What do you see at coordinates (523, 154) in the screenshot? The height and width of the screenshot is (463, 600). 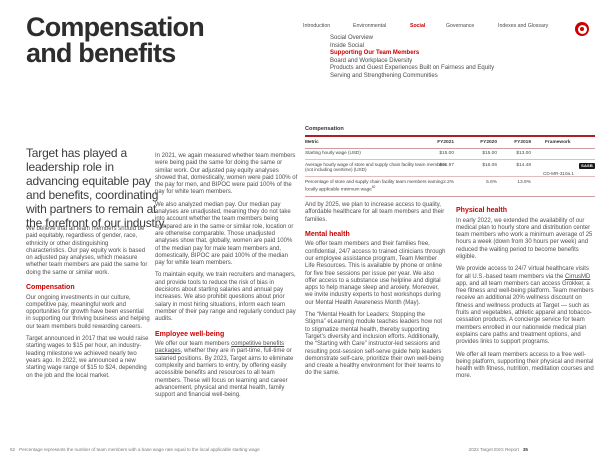 I see `row1-fy2019: $13.00` at bounding box center [523, 154].